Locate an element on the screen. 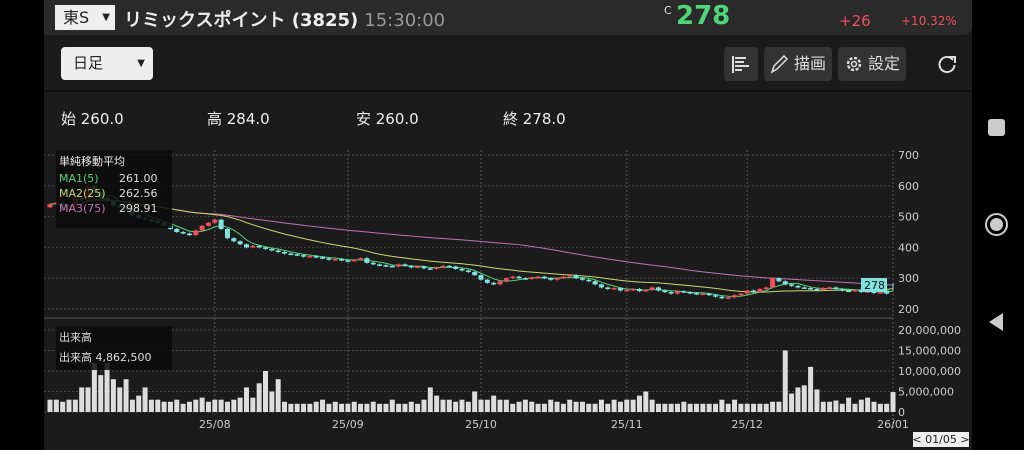  period-select: 日足 ▼ is located at coordinates (107, 63).